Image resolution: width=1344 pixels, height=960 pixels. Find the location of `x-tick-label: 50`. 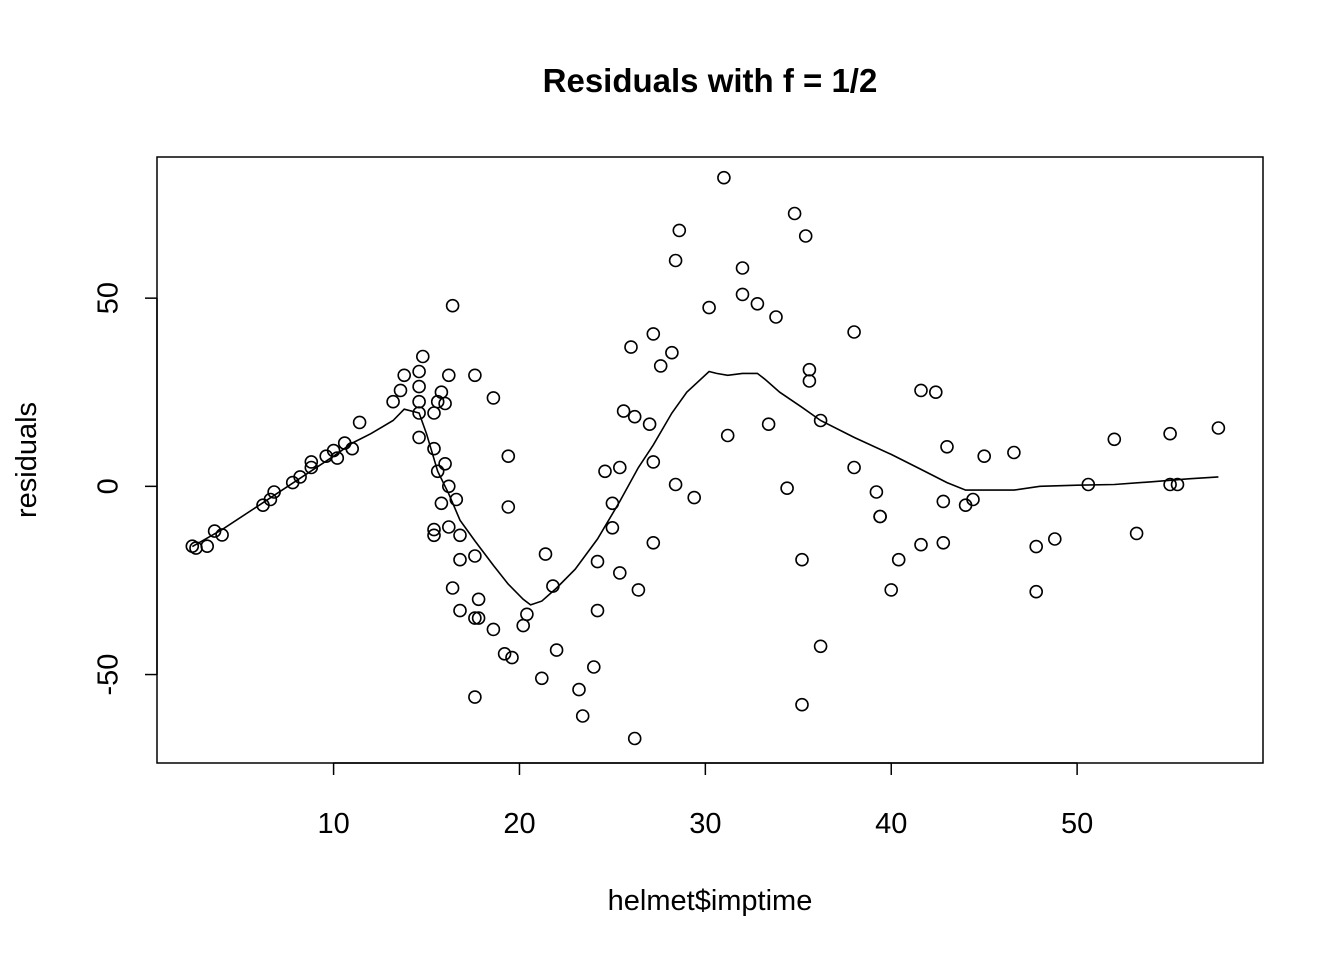

x-tick-label: 50 is located at coordinates (1077, 824).